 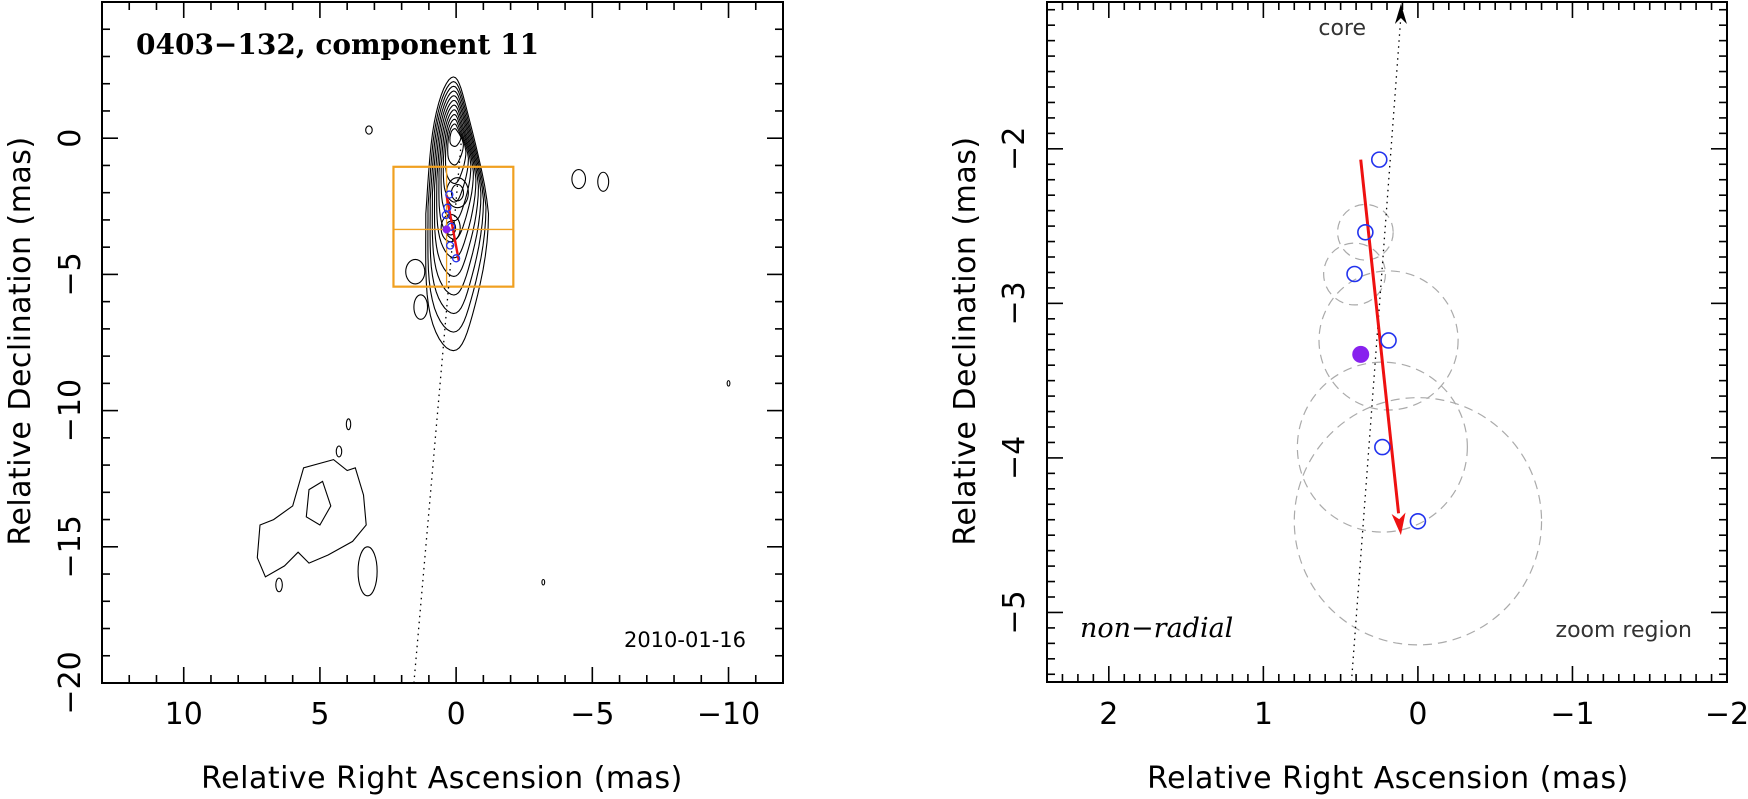 What do you see at coordinates (1156, 628) in the screenshot?
I see `non-radial-label: non−radial` at bounding box center [1156, 628].